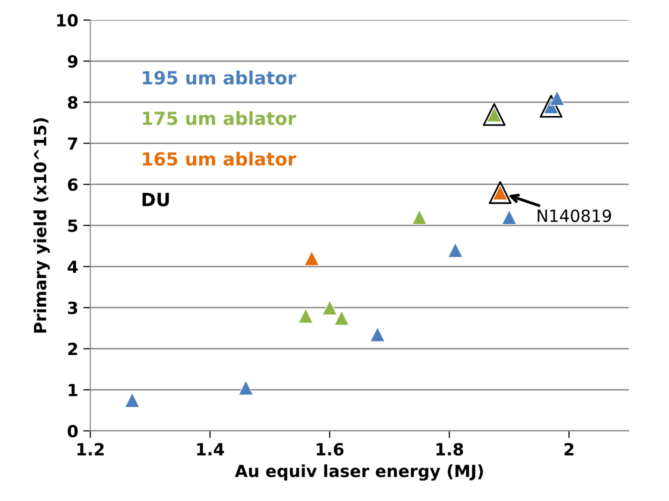 This screenshot has height=501, width=669. Describe the element at coordinates (42, 225) in the screenshot. I see `y-axis-title: Primary yield (x10^15)` at that location.